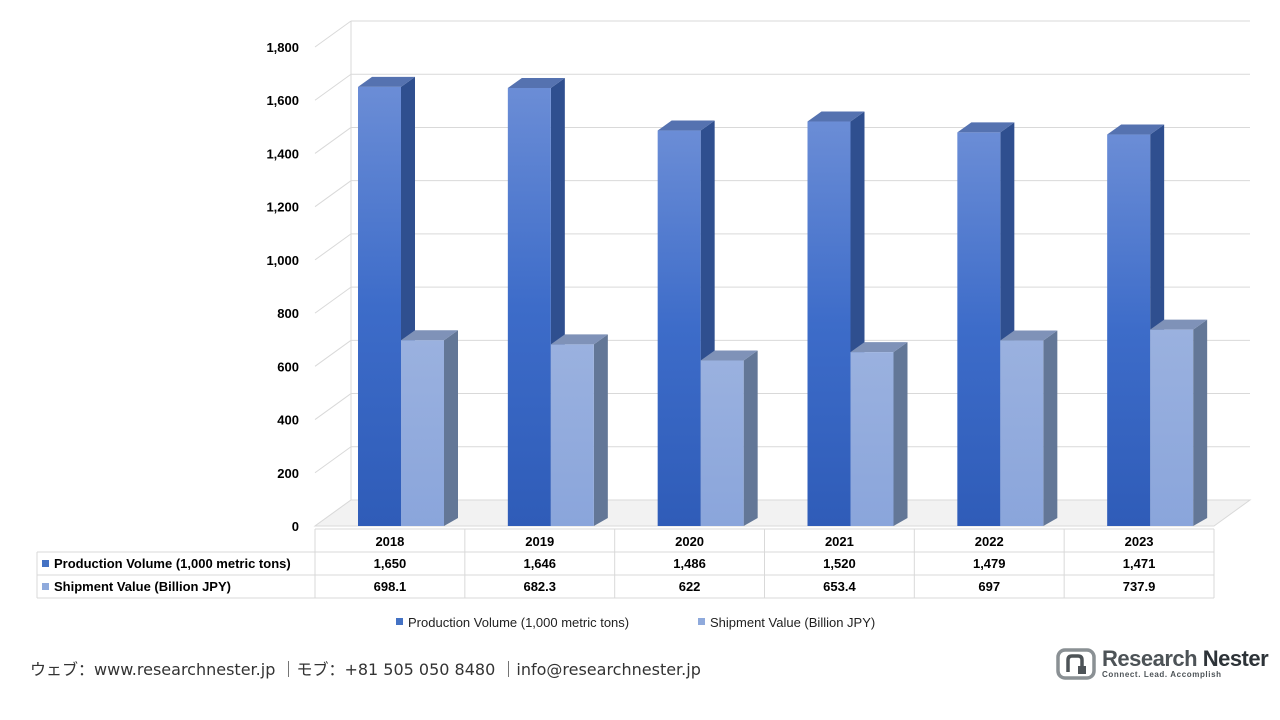 The width and height of the screenshot is (1280, 720). Describe the element at coordinates (539, 541) in the screenshot. I see `table-header-year: 2019` at that location.